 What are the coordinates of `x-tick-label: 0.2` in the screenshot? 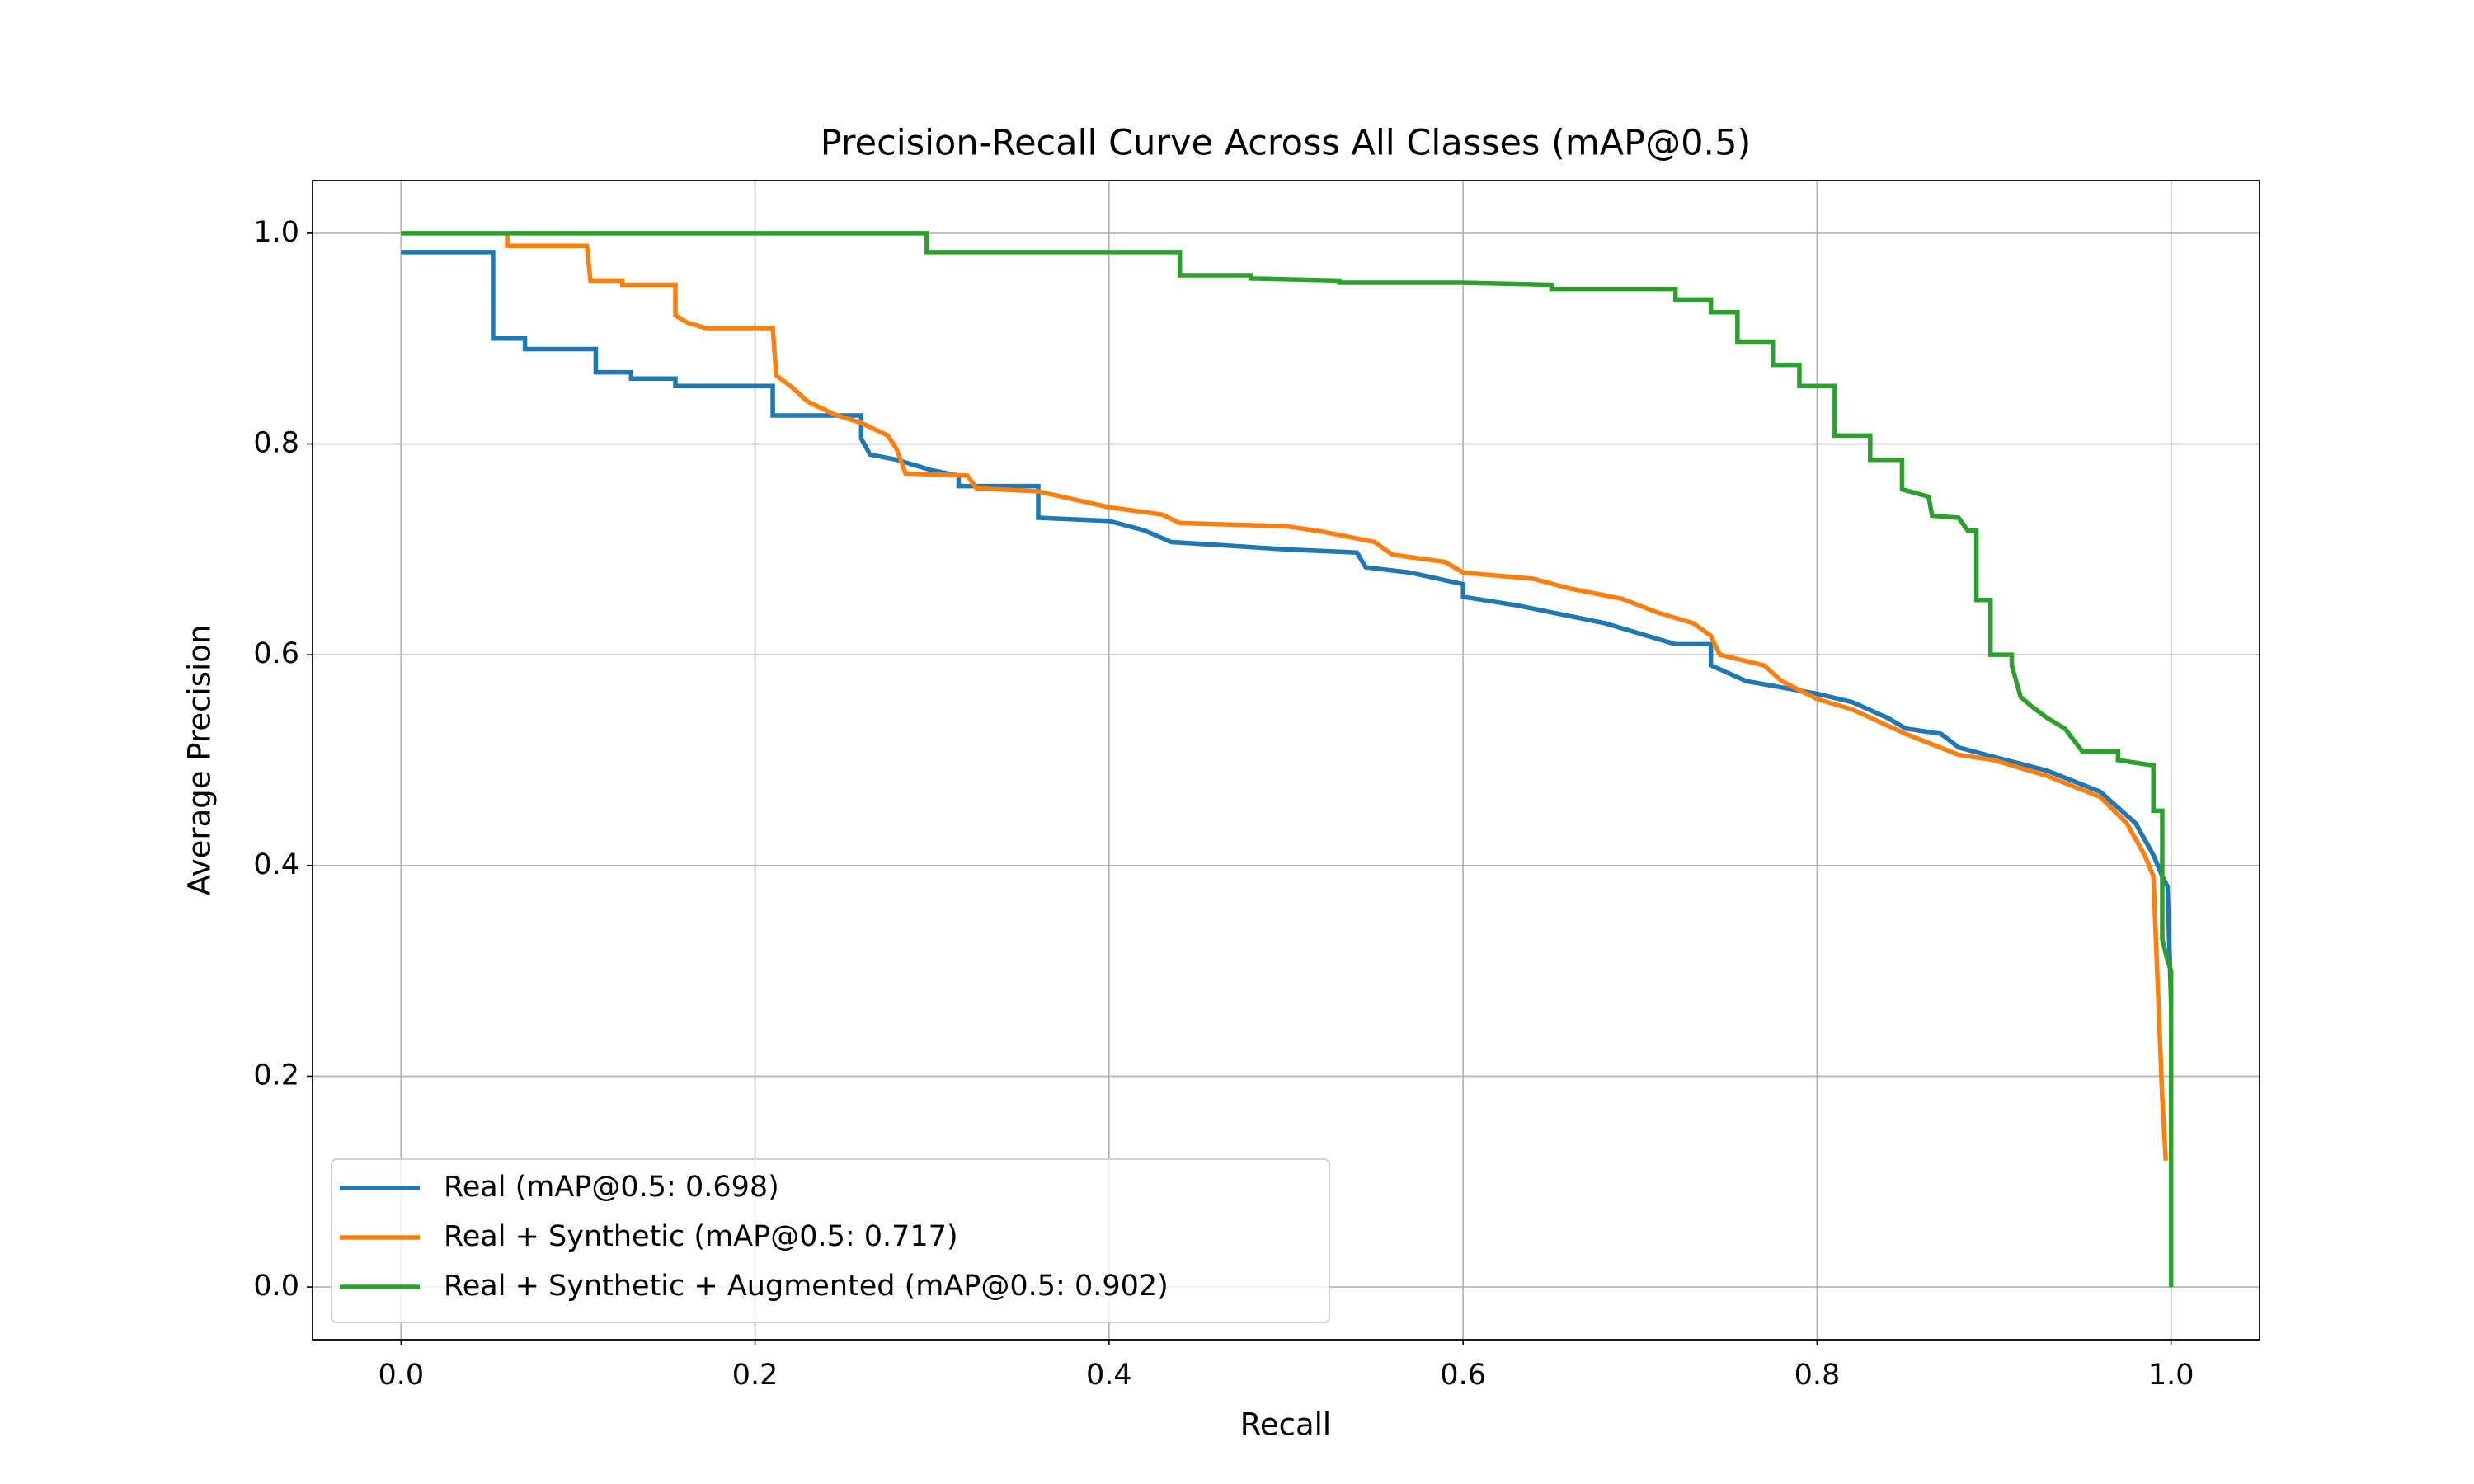 It's located at (755, 1375).